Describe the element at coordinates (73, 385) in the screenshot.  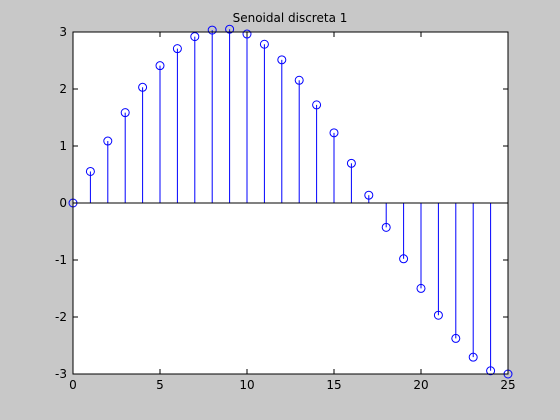
I see `x-tick-label-0: 0` at that location.